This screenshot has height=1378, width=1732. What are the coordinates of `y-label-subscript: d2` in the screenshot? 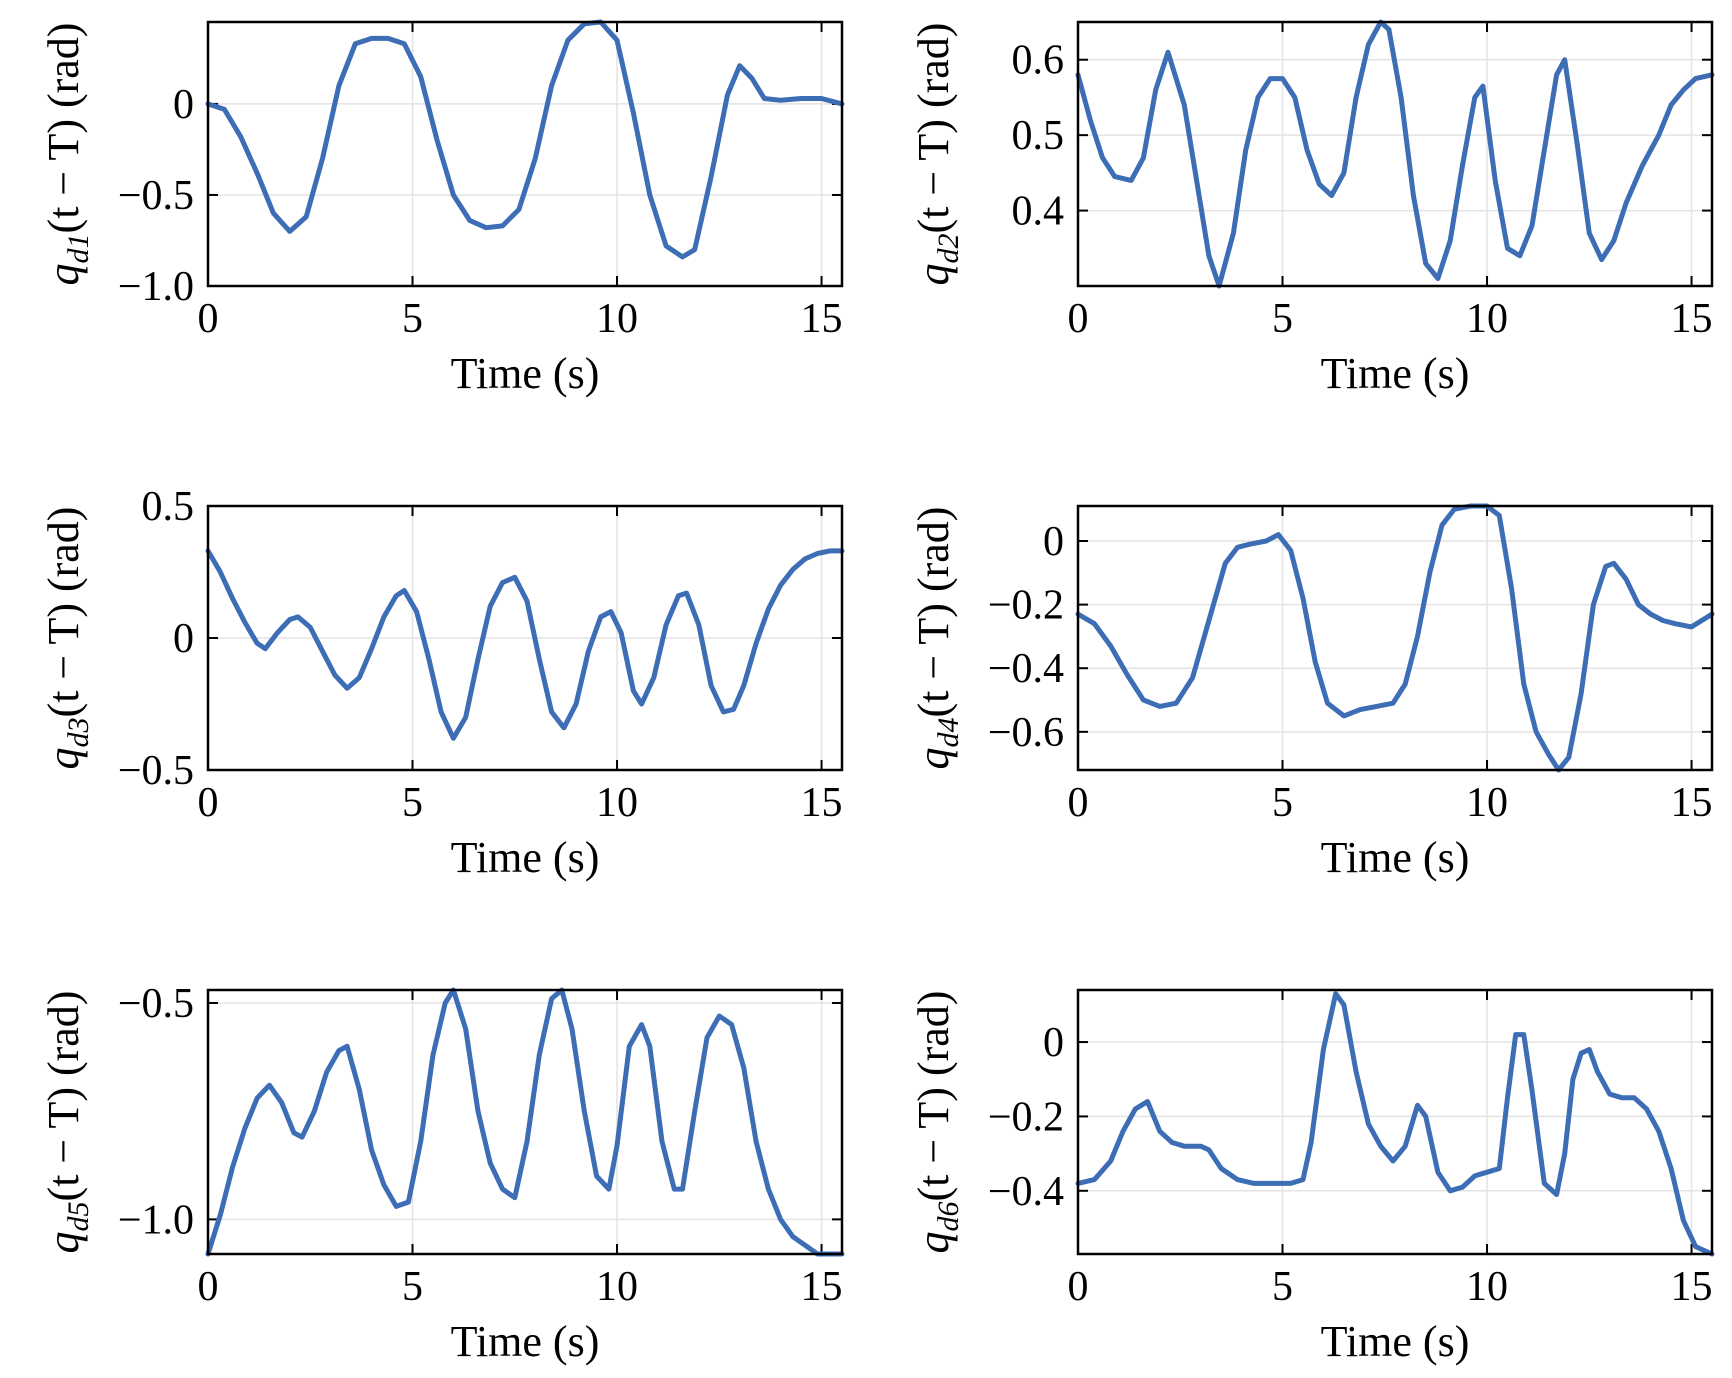 It's located at (948, 248).